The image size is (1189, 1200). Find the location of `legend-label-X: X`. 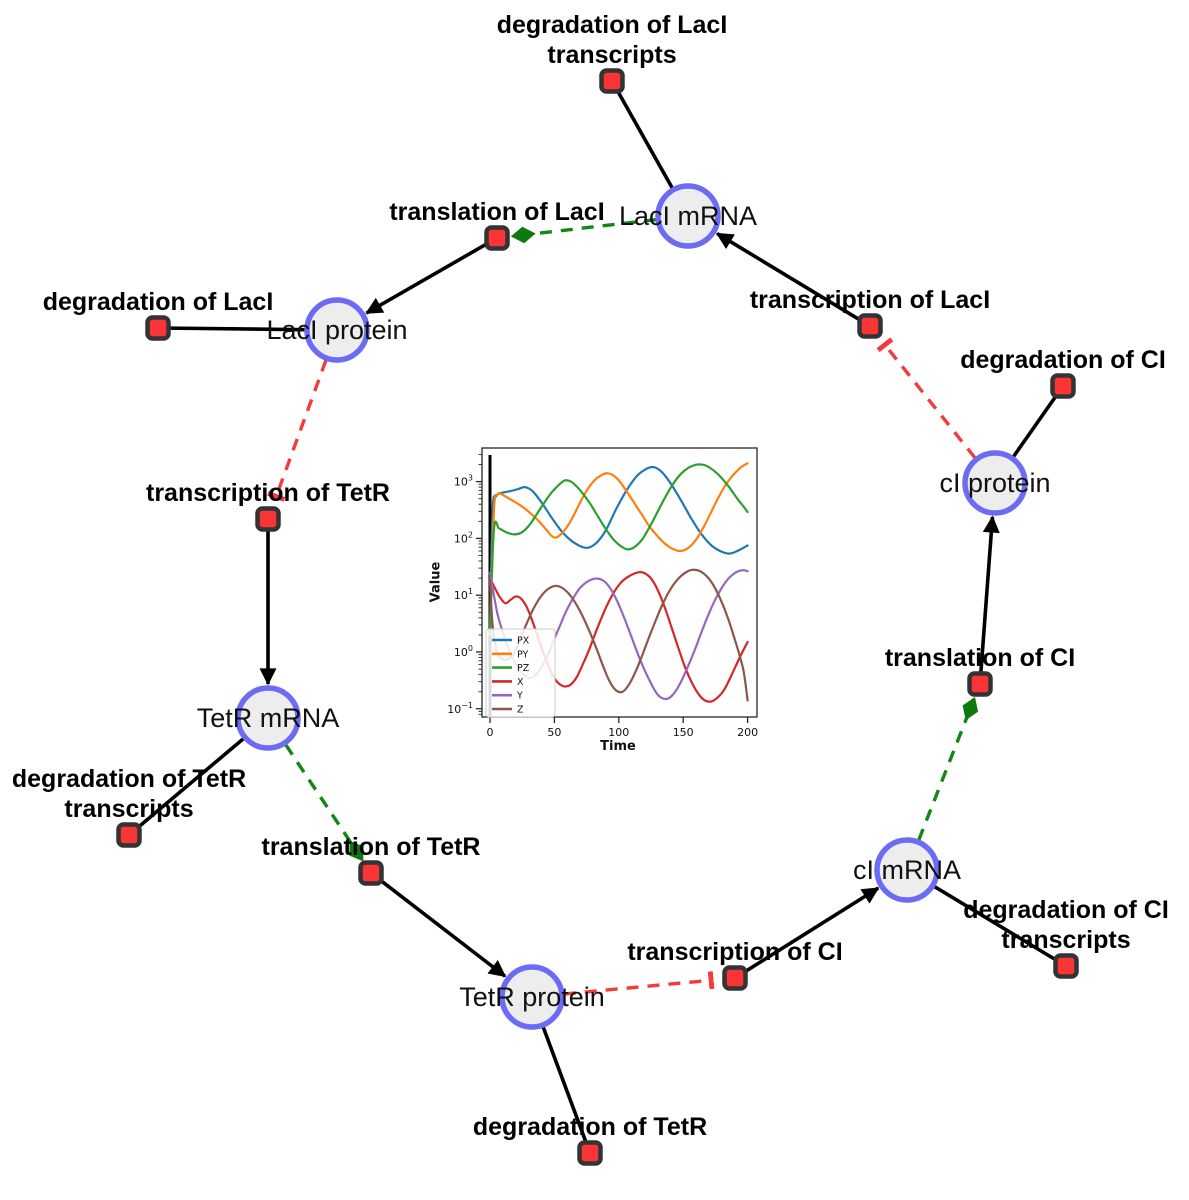

legend-label-X: X is located at coordinates (520, 682).